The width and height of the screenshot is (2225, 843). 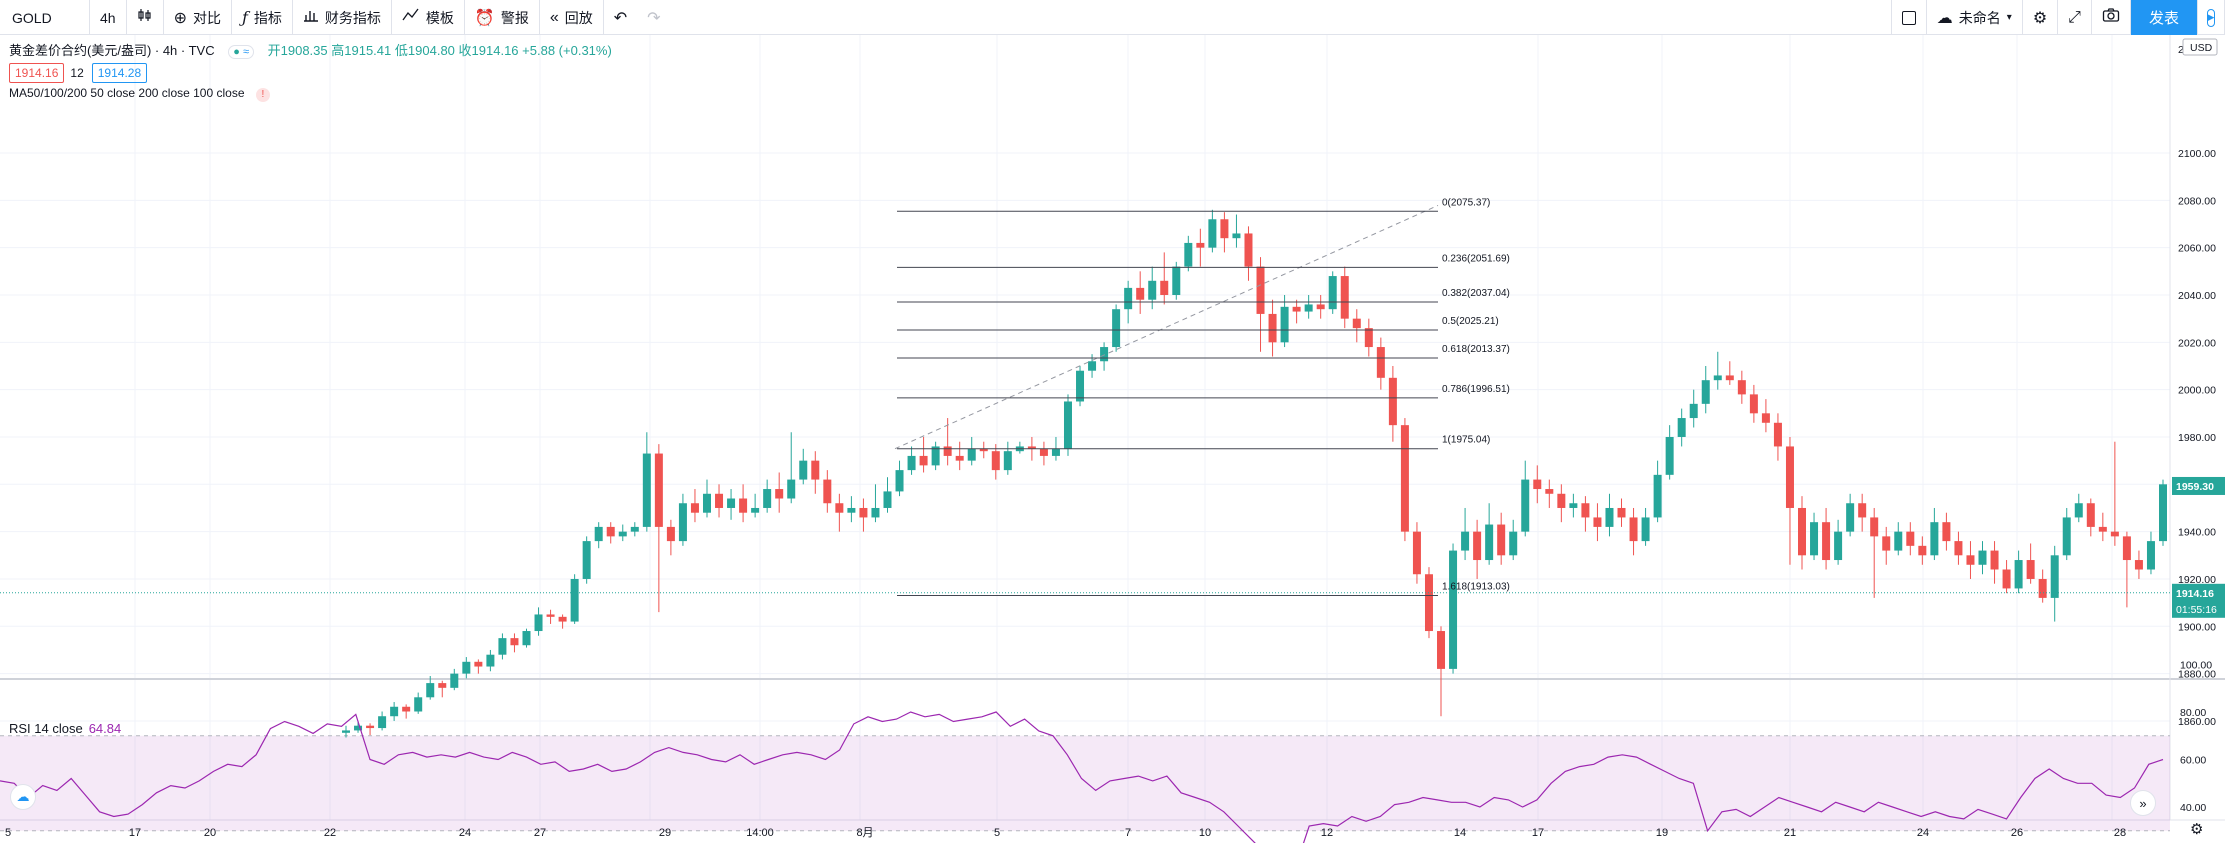 What do you see at coordinates (77, 73) in the screenshot?
I see `spread-value: 12` at bounding box center [77, 73].